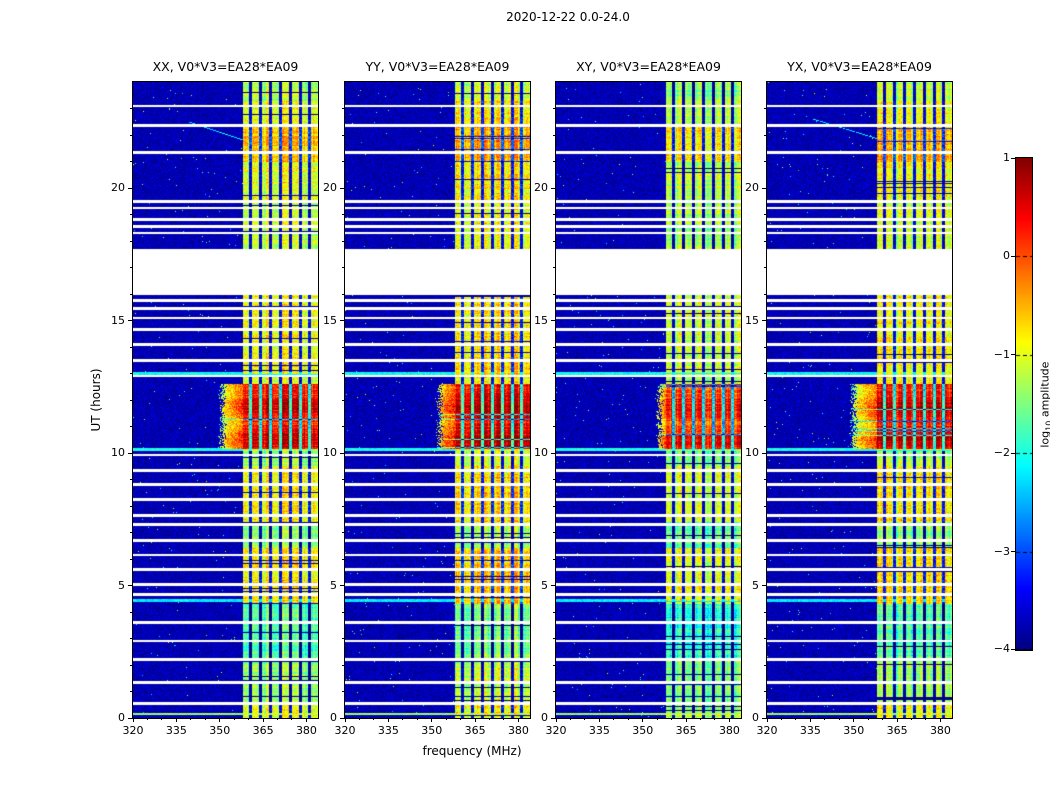 This screenshot has width=1050, height=800. What do you see at coordinates (859, 66) in the screenshot?
I see `panel-title-yx: YX, V0*V3=EA28*EA09` at bounding box center [859, 66].